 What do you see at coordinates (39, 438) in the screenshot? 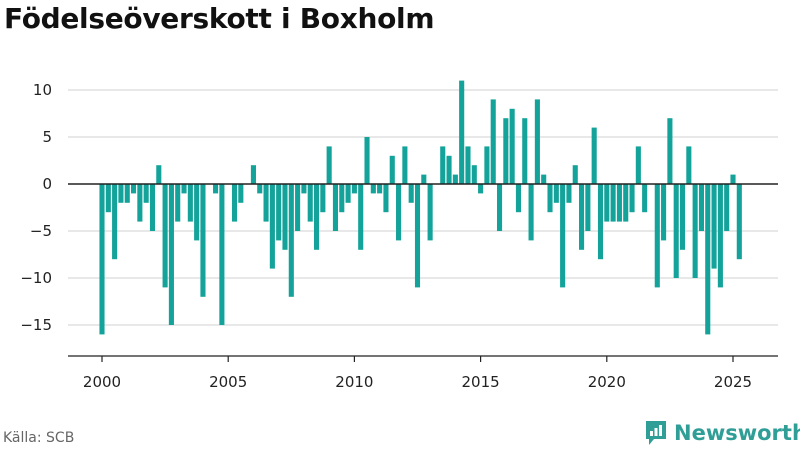
I see `source-note: Källa: SCB` at bounding box center [39, 438].